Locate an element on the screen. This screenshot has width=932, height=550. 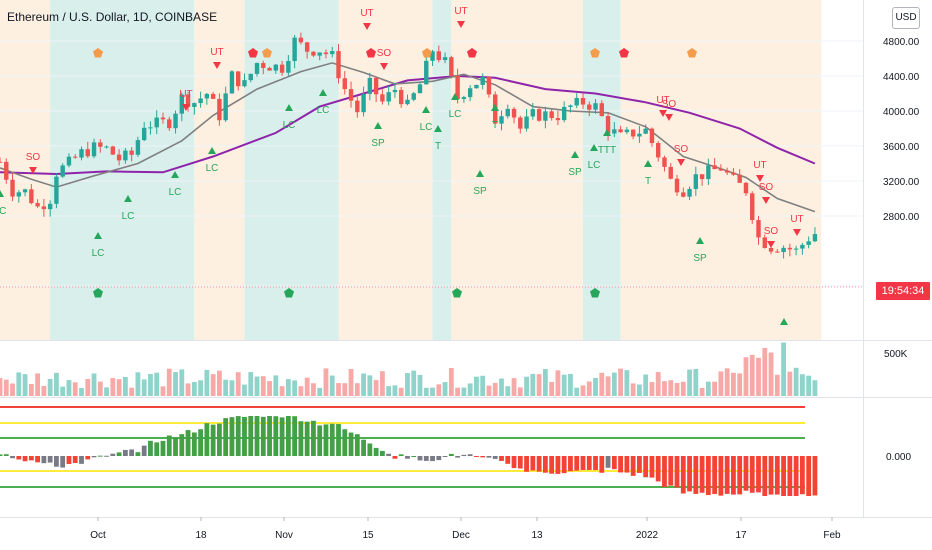
time-tick-label: 17 is located at coordinates (741, 535).